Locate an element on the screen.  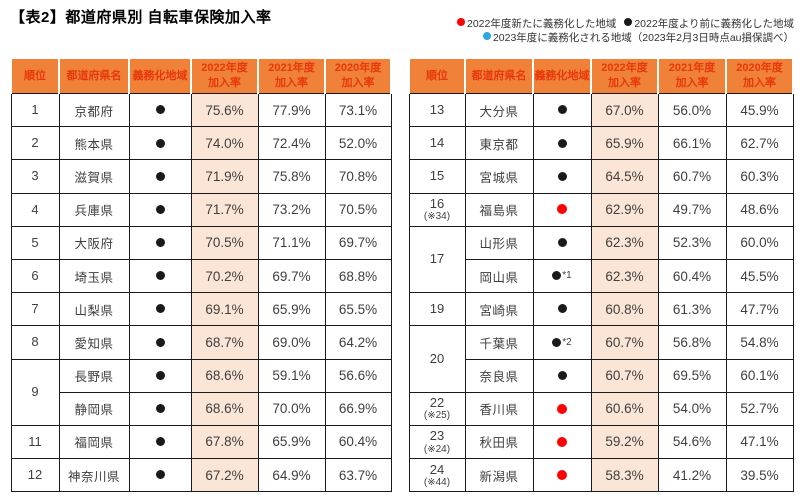
rate-2020-cell: 73.1% is located at coordinates (358, 110).